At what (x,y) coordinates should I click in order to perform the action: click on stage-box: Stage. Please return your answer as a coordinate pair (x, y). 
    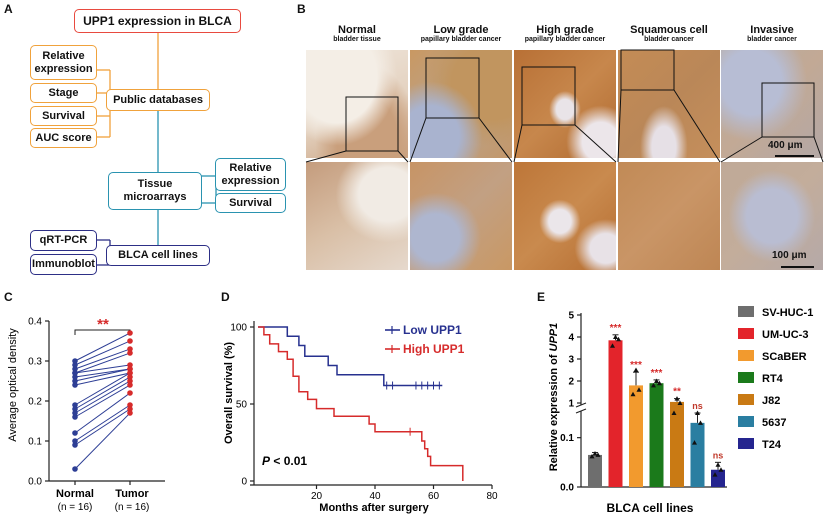
    Looking at the image, I should click on (63, 93).